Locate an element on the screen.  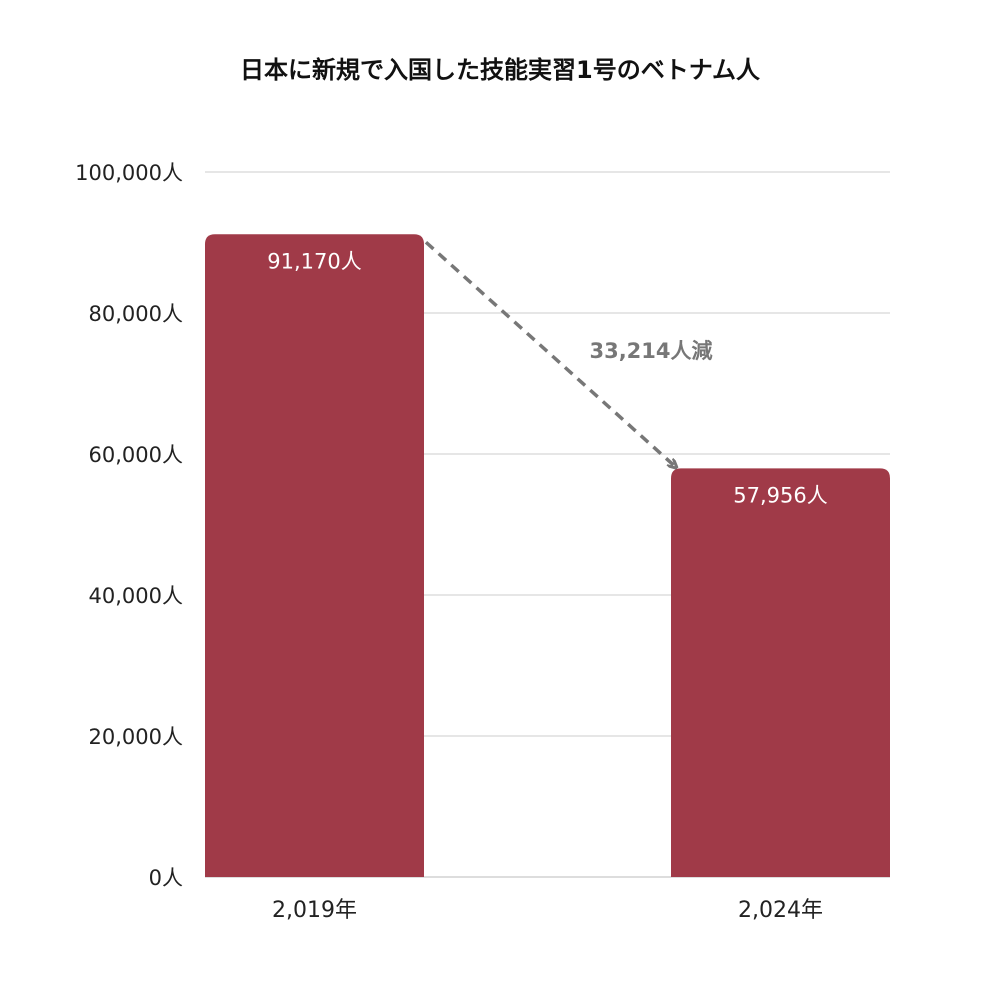
x-category-label: 2,019年 is located at coordinates (314, 910).